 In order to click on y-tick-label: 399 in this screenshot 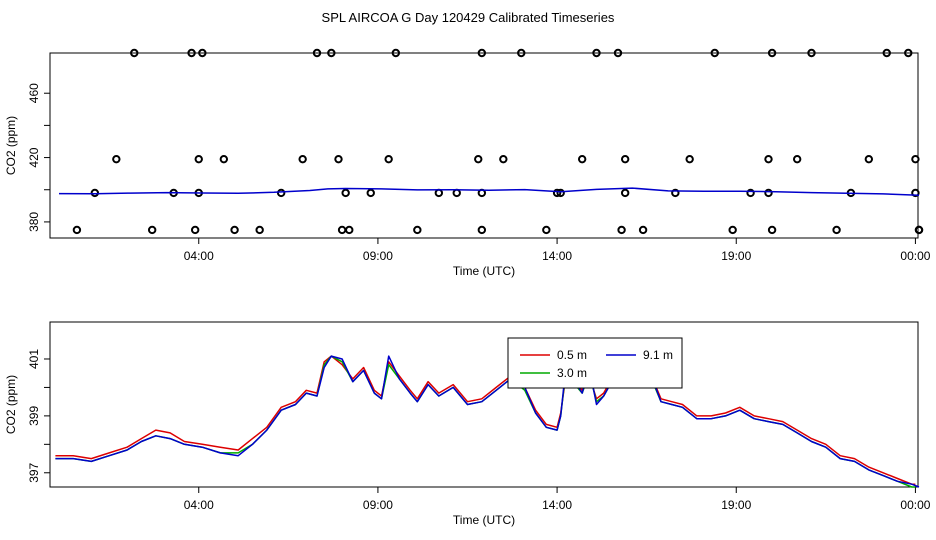, I will do `click(34, 416)`.